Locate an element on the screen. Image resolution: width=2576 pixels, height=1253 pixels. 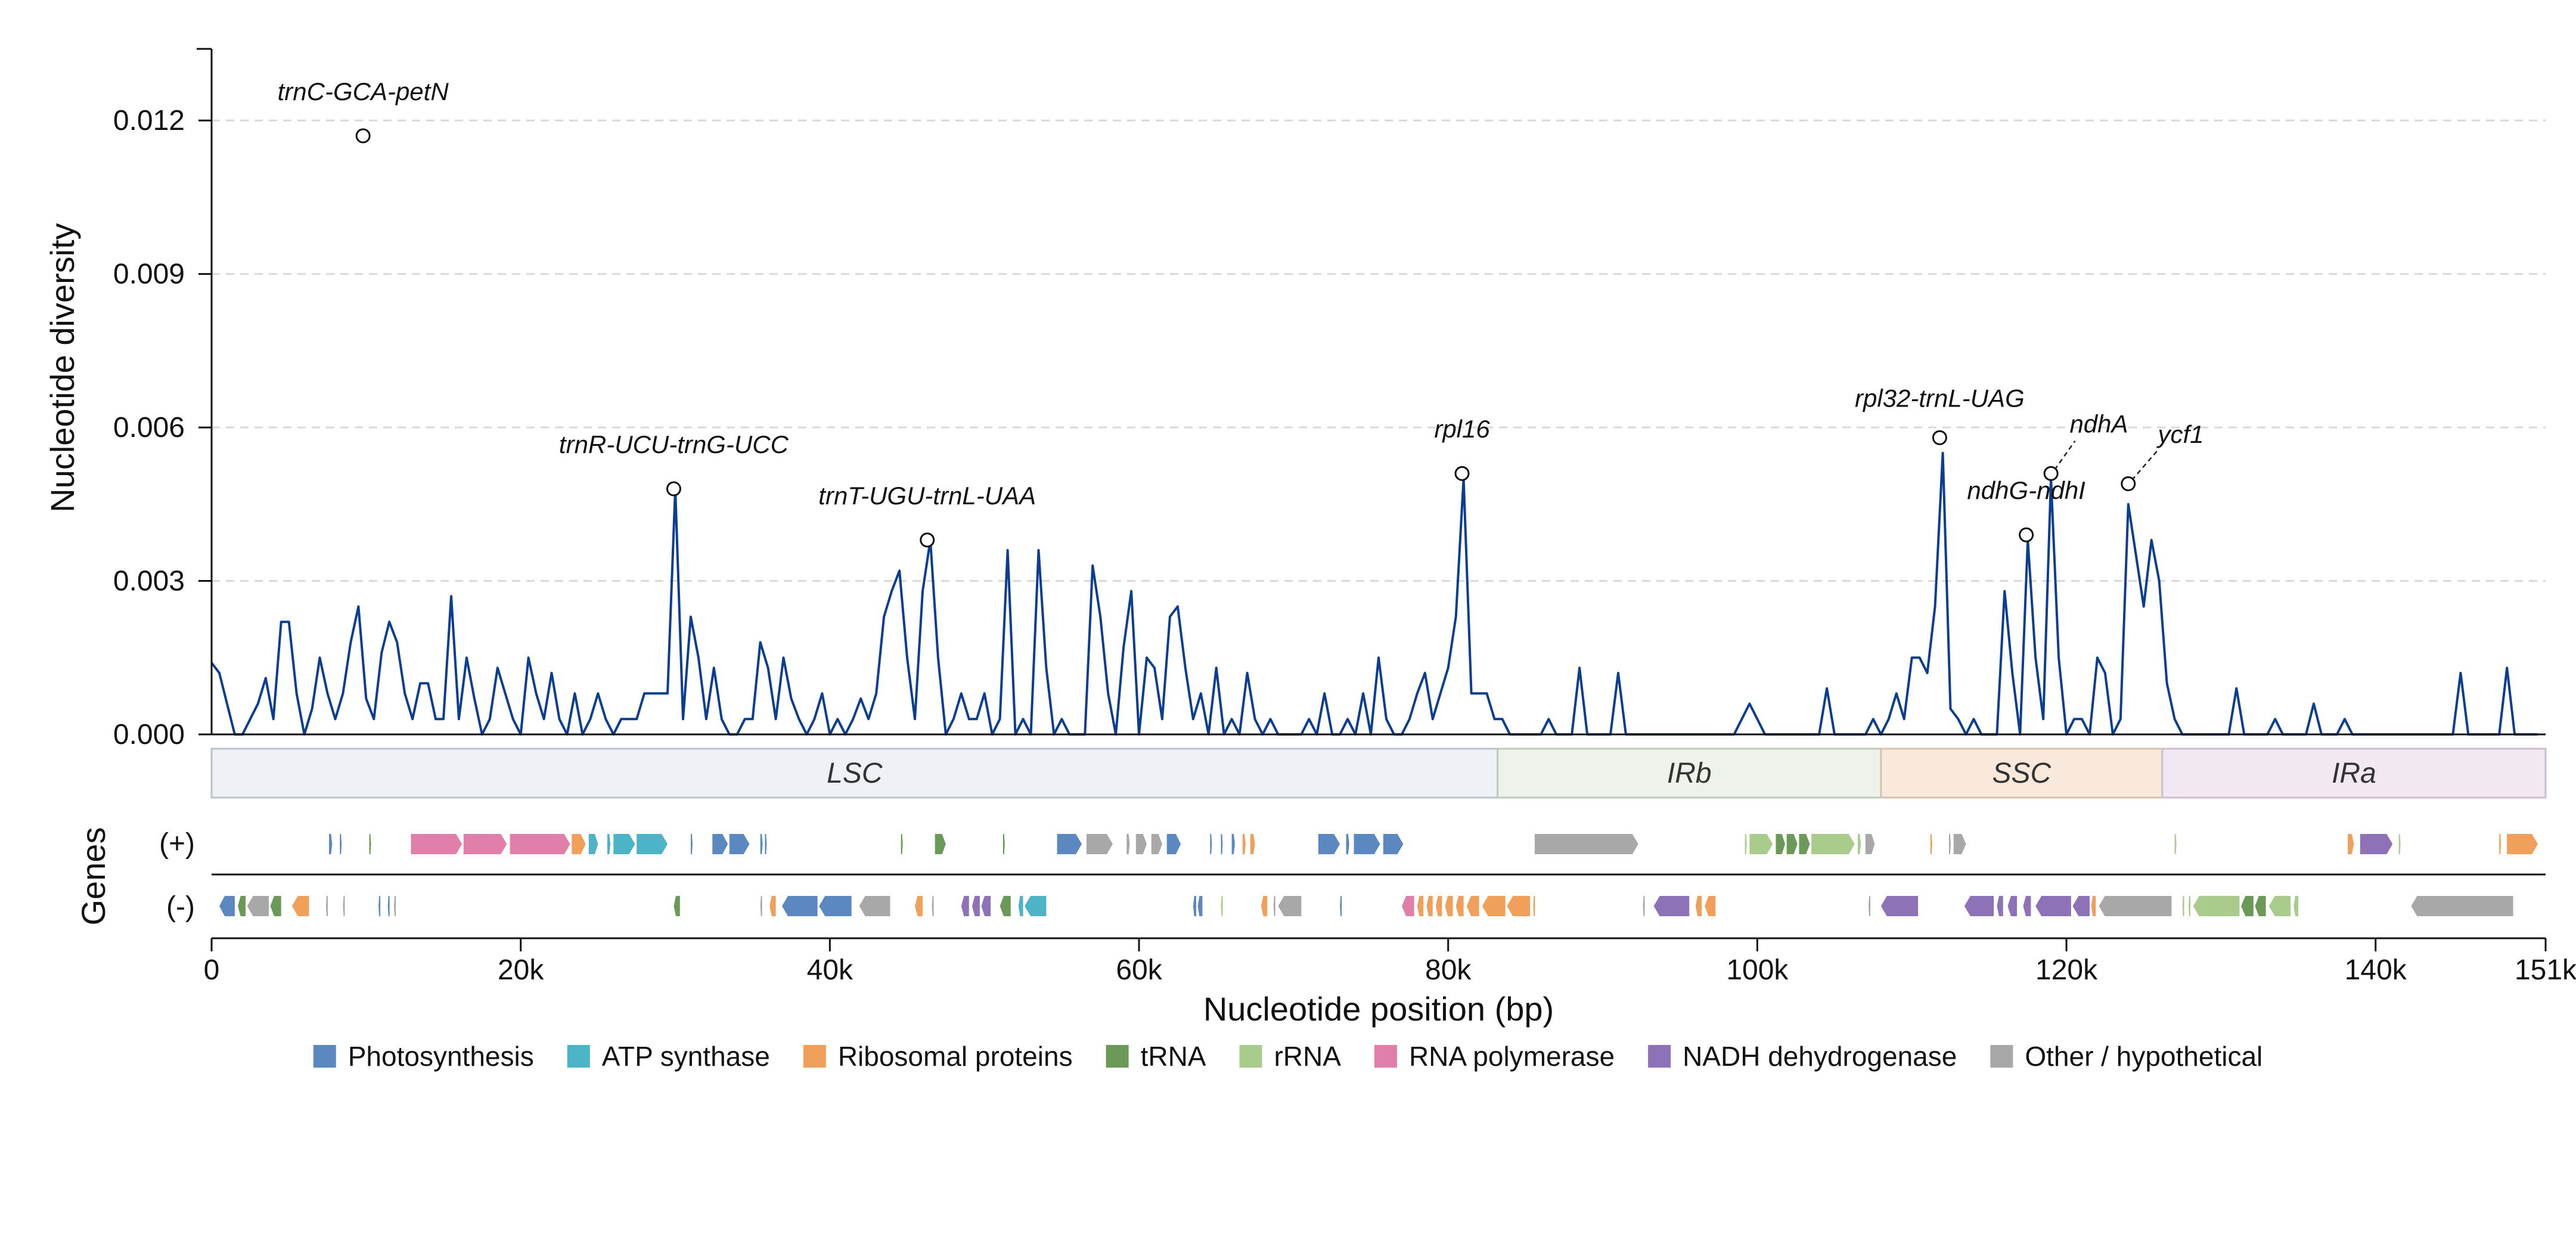
x-tick-label: 40k is located at coordinates (830, 970).